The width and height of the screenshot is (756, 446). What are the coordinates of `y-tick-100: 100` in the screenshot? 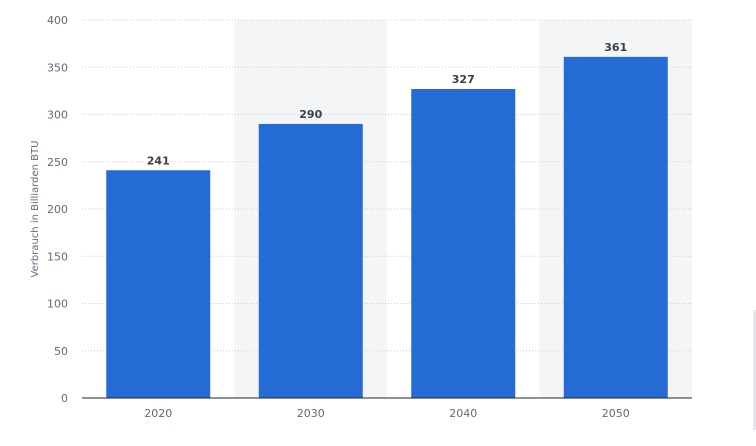 It's located at (57, 304).